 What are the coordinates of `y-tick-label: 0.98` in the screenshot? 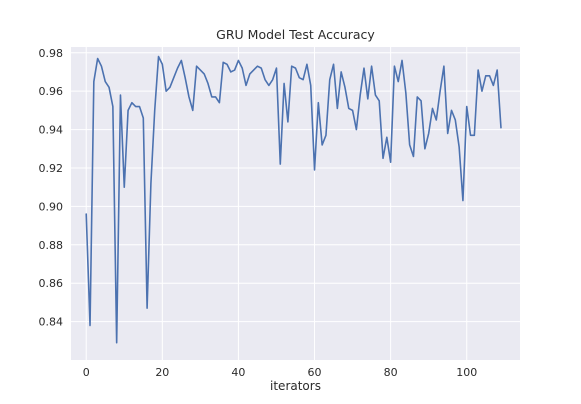 It's located at (51, 53).